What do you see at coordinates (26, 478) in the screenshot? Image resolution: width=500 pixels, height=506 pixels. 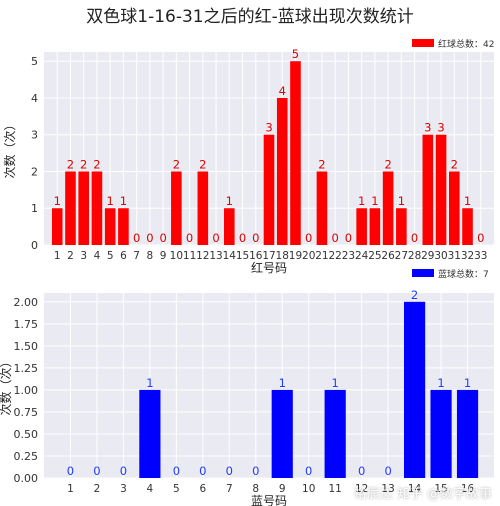 I see `blue-y-tick-label: 0.00` at bounding box center [26, 478].